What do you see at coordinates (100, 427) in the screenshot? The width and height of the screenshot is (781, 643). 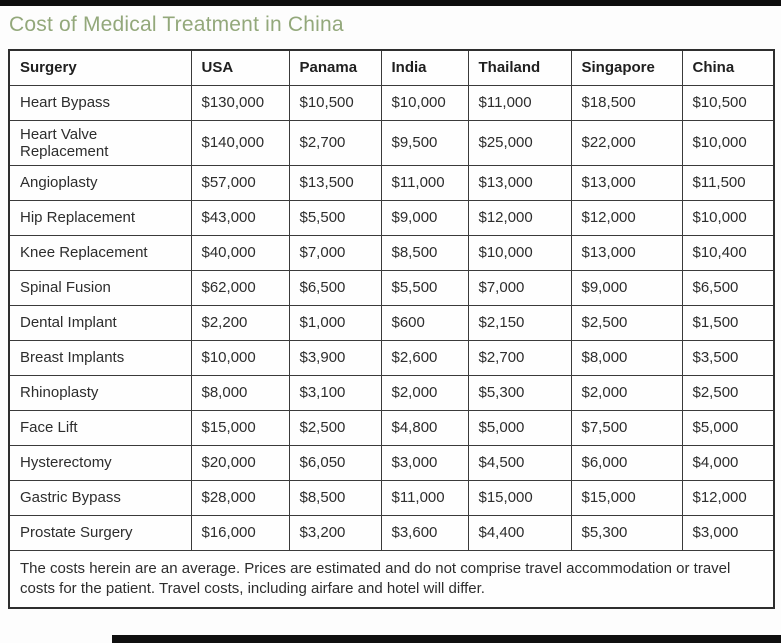 I see `surgery-name-cell: Face Lift` at bounding box center [100, 427].